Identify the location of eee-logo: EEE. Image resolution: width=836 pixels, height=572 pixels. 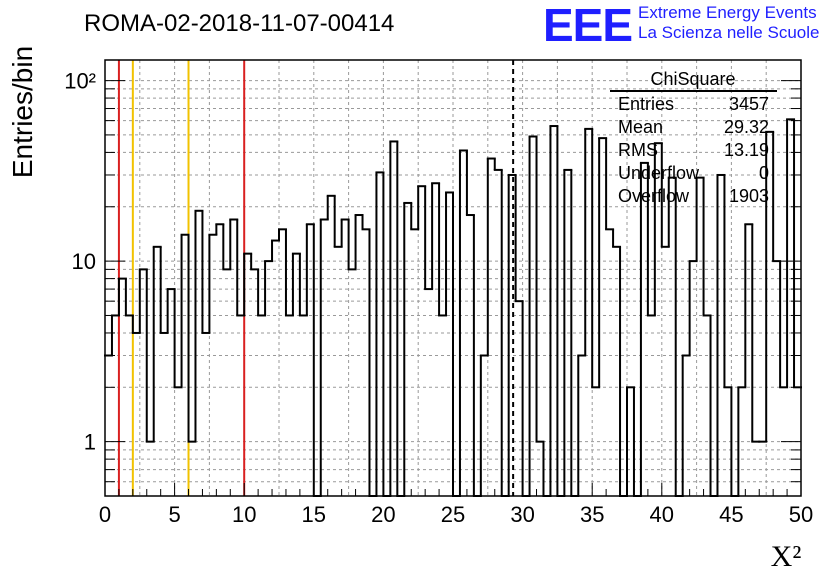
(588, 25).